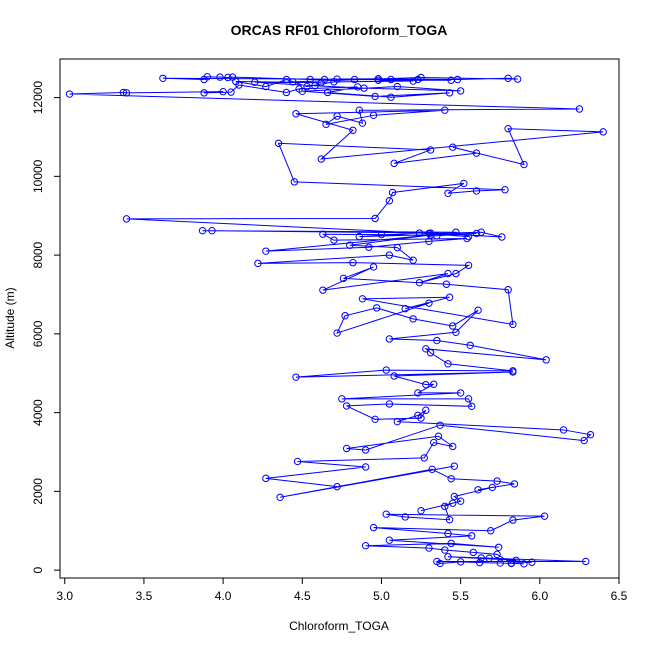 The height and width of the screenshot is (650, 650). I want to click on y-tick-label: 0, so click(38, 569).